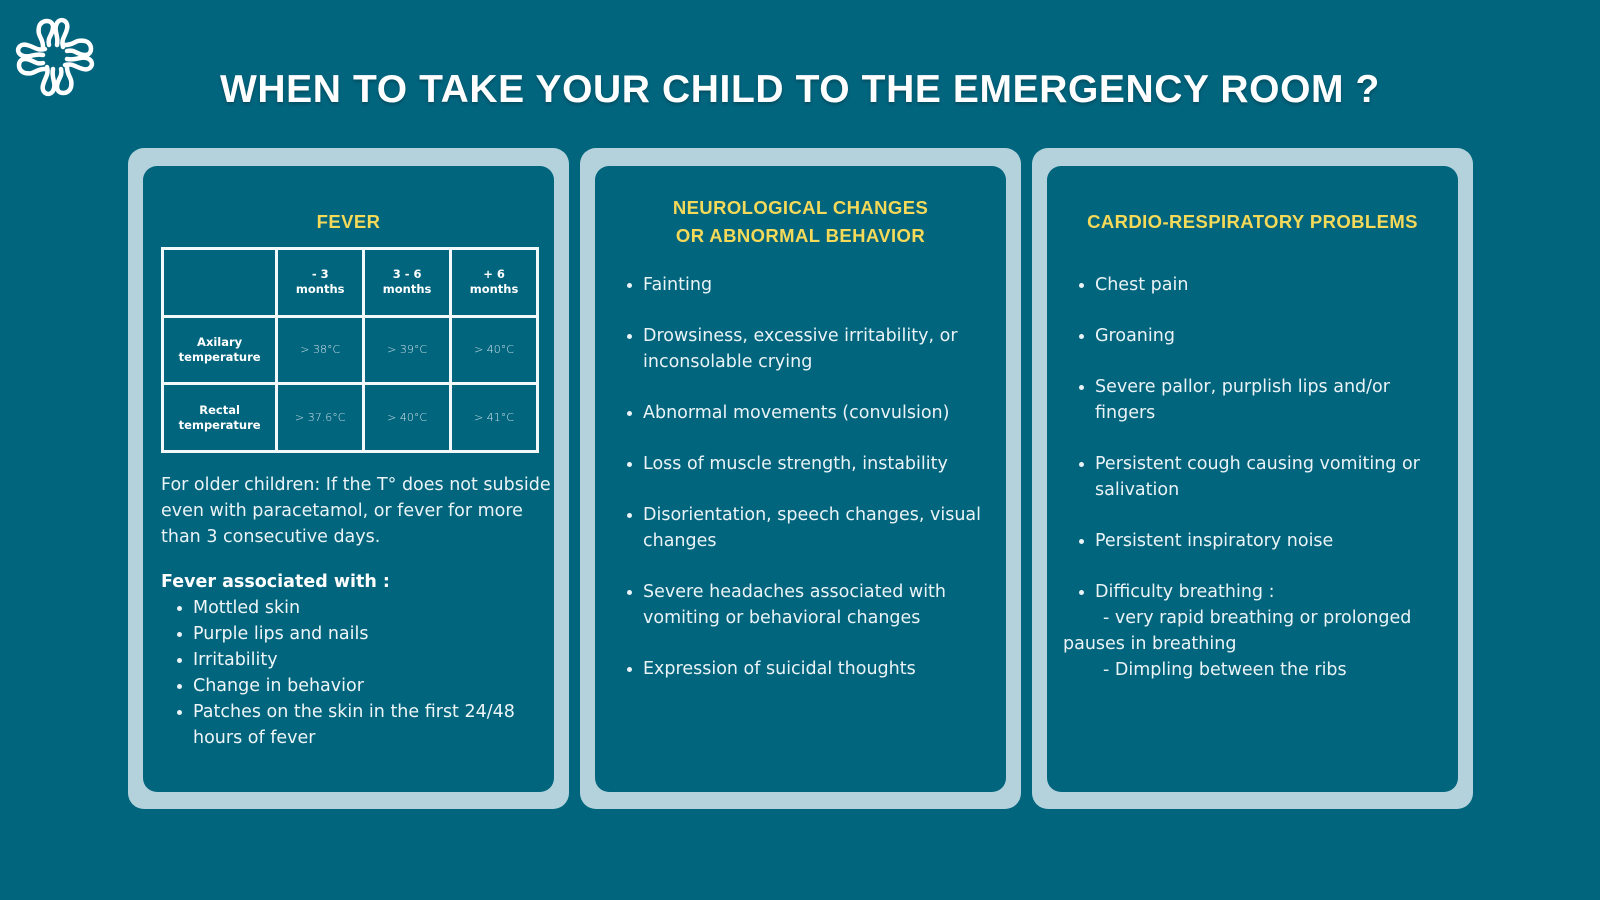 The width and height of the screenshot is (1600, 900). I want to click on sub-item: - Dimpling between the ribs, so click(1225, 670).